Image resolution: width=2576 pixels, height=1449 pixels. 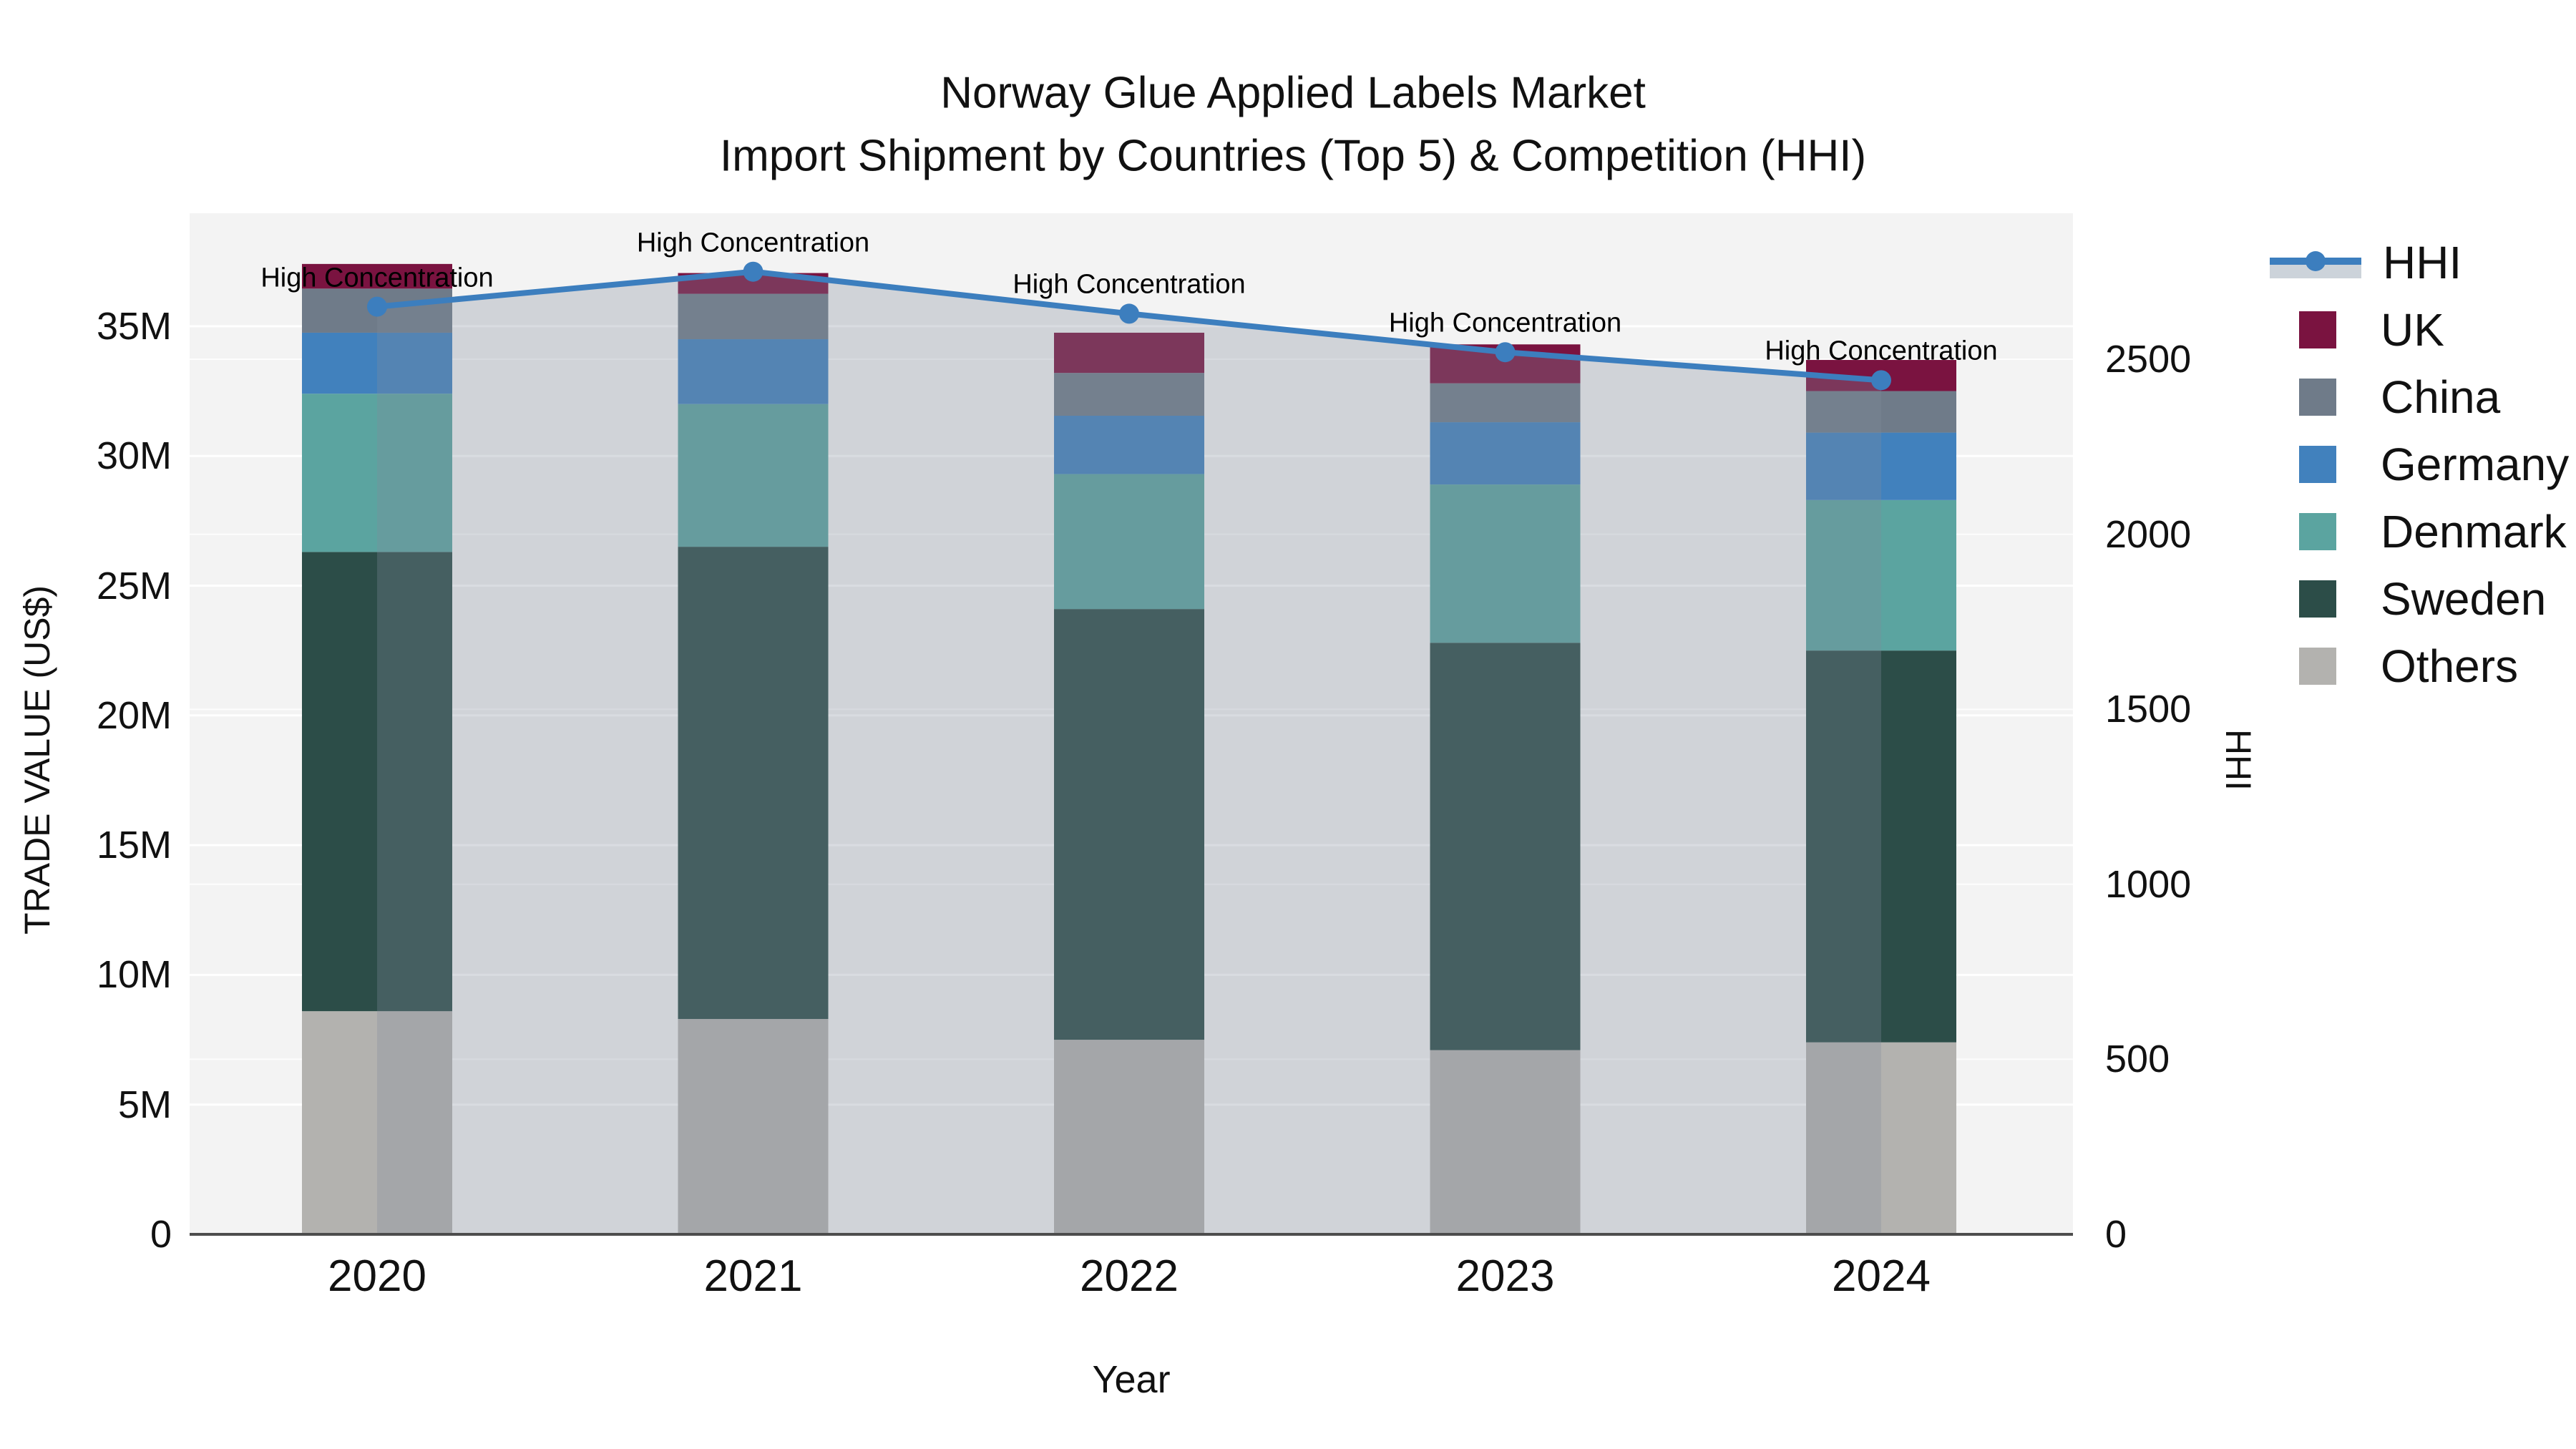 I want to click on x-tick-2021: 2021, so click(x=753, y=1276).